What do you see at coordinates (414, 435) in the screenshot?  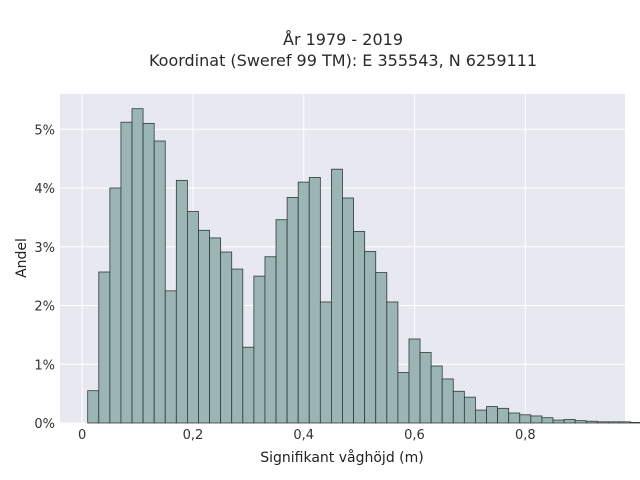 I see `x-tick-label: 0,6` at bounding box center [414, 435].